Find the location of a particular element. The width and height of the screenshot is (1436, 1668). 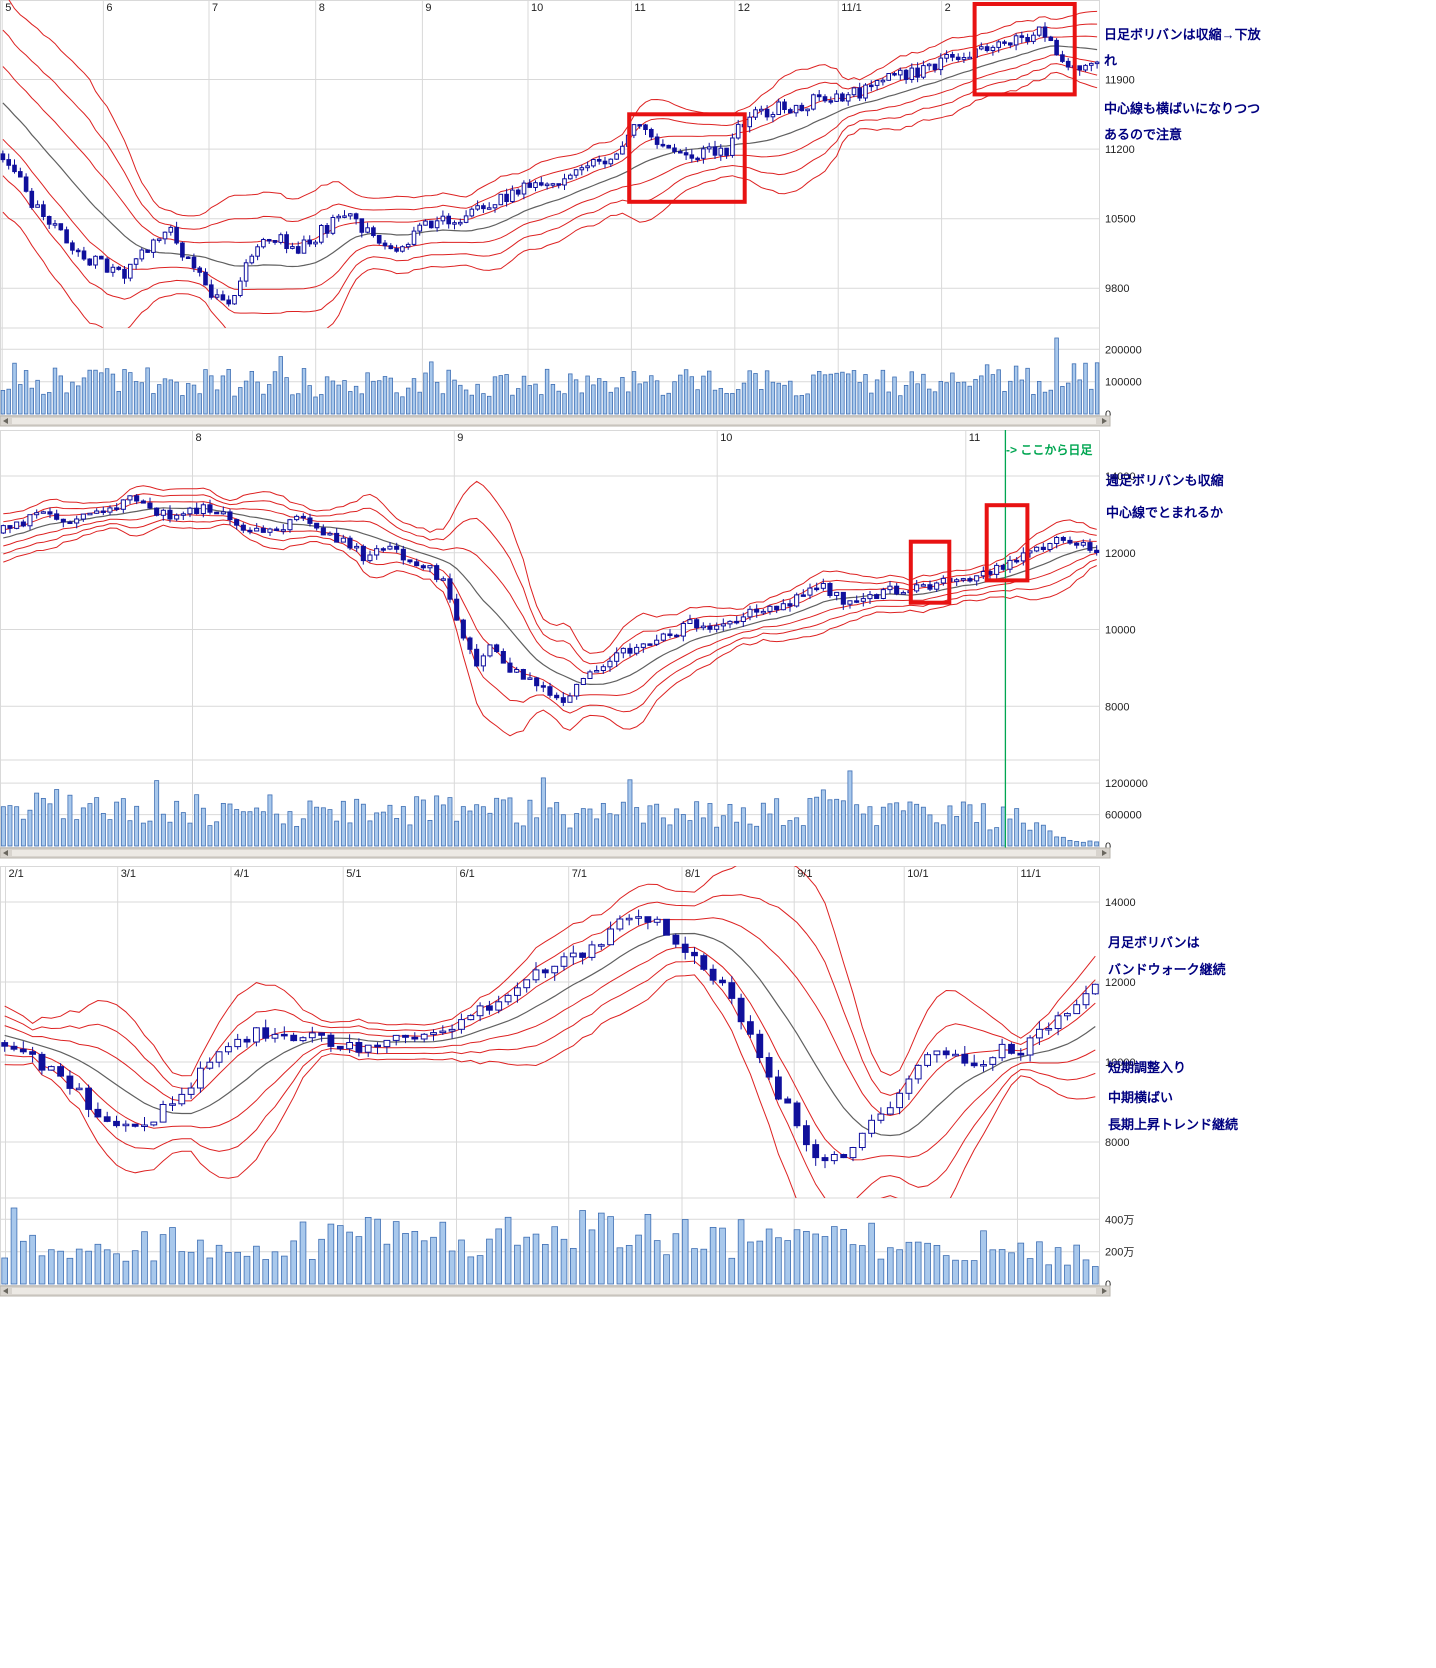

svg-text: 10500 is located at coordinates (1120, 220).